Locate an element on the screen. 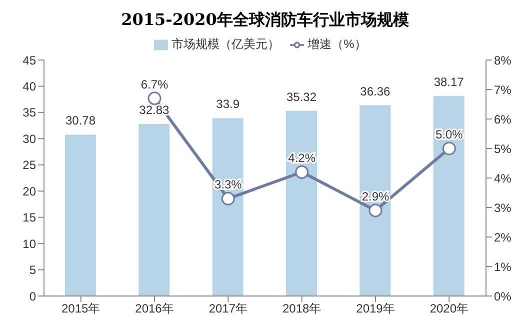 The width and height of the screenshot is (530, 334). x-tick-label: 2015年 is located at coordinates (80, 309).